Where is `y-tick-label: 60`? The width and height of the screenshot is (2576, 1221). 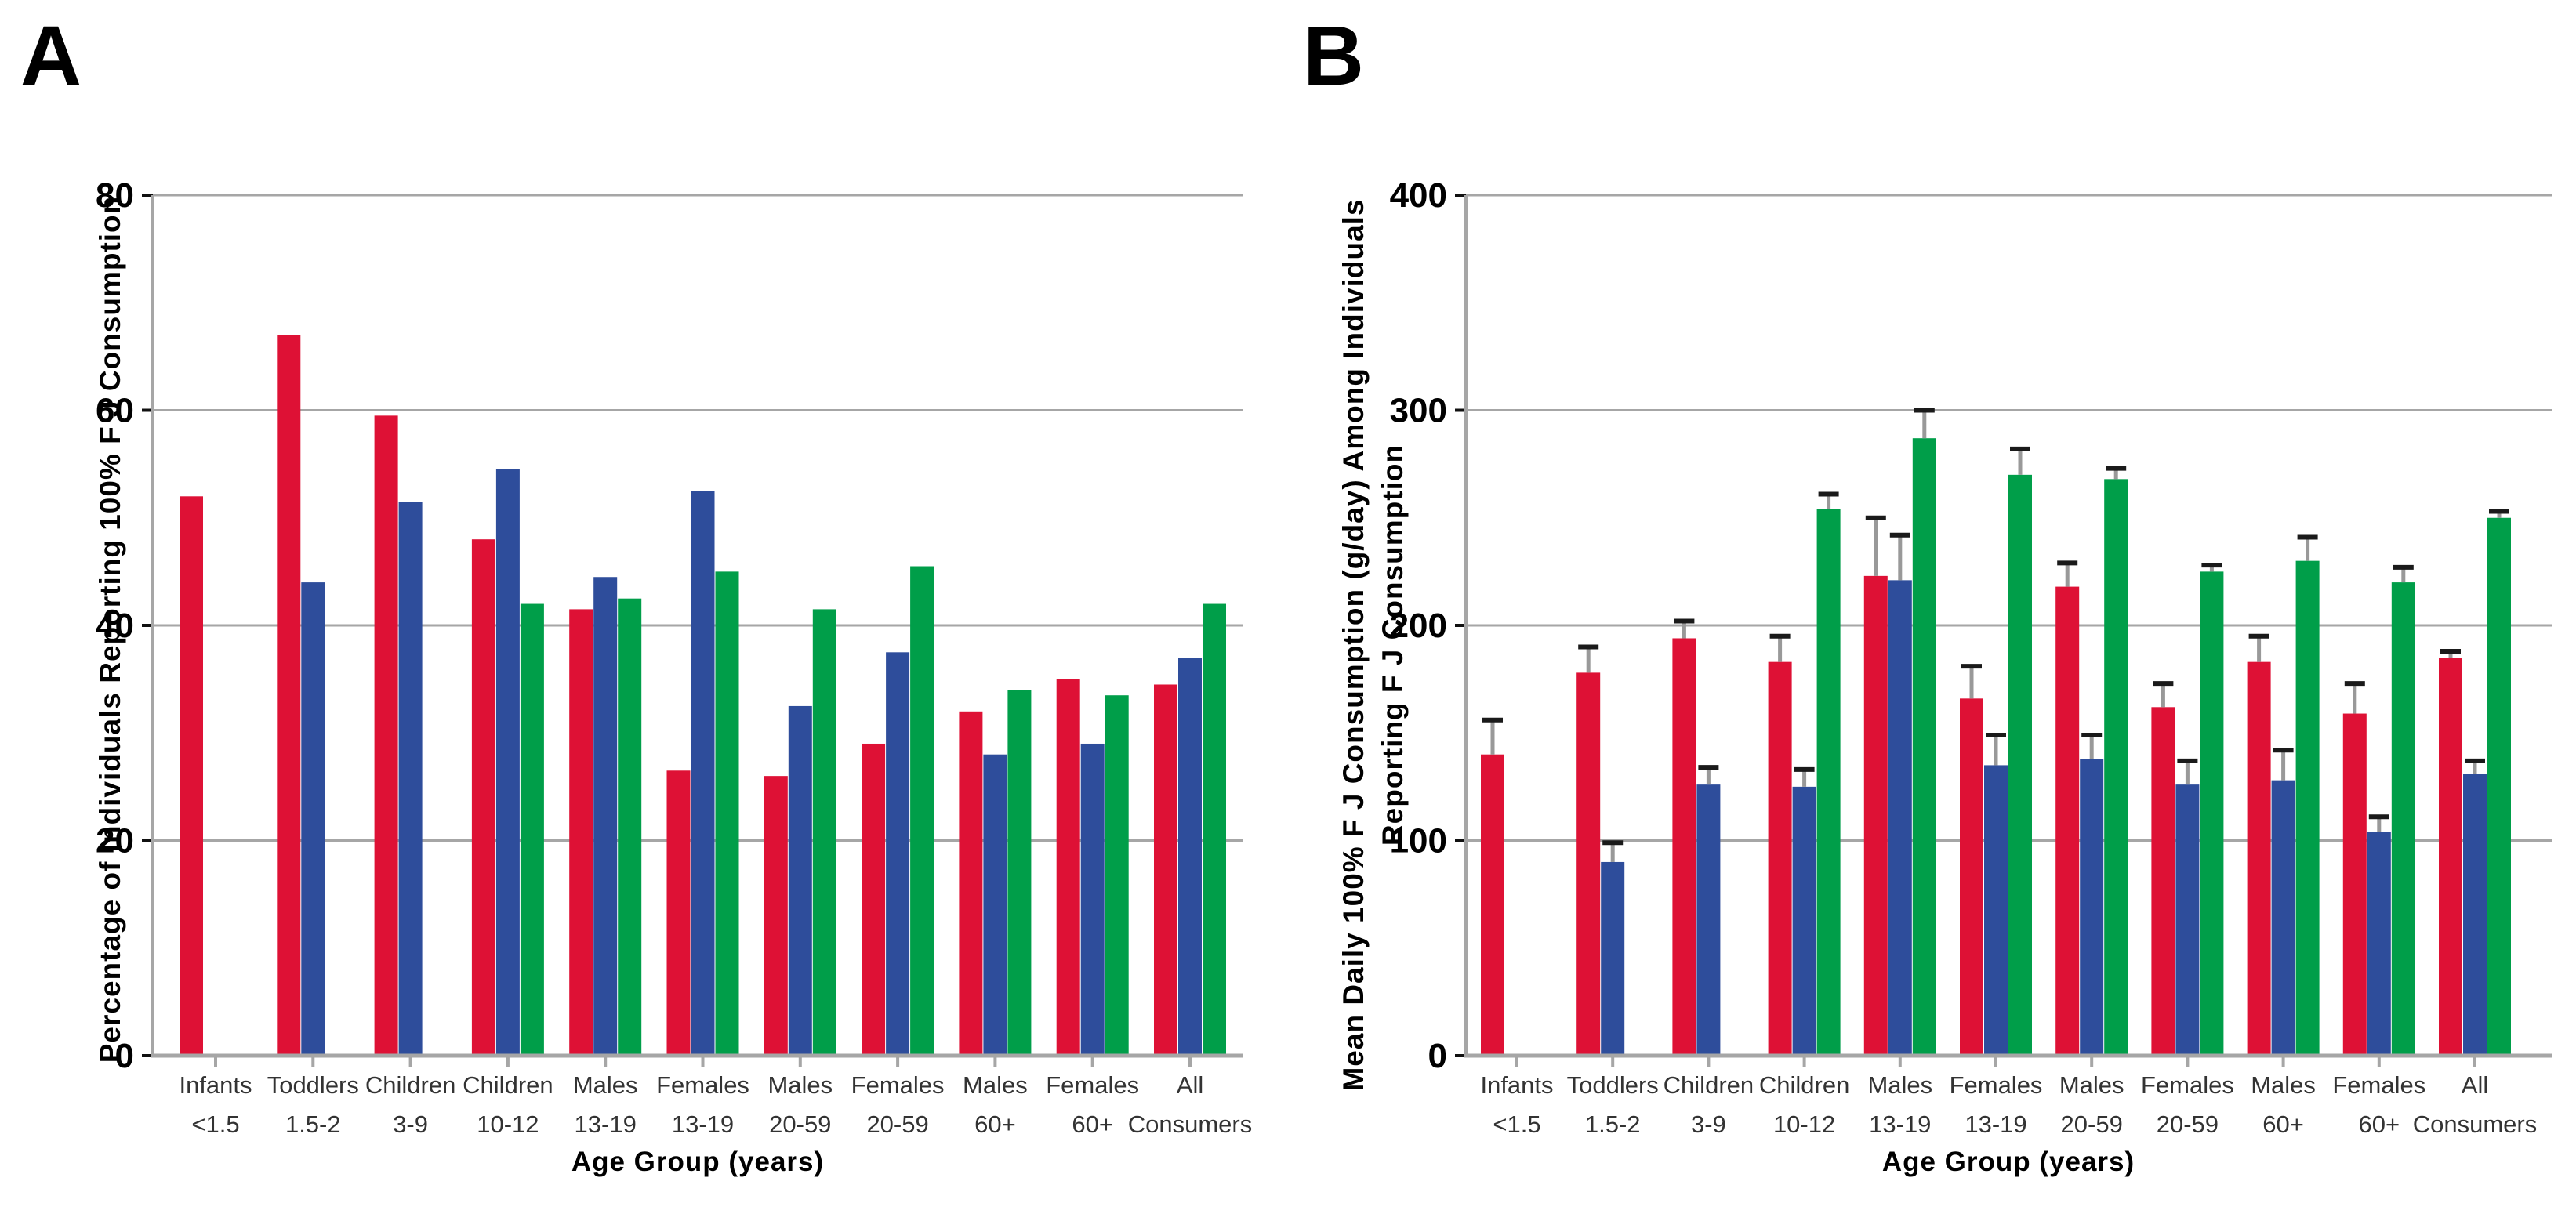
y-tick-label: 60 is located at coordinates (115, 411).